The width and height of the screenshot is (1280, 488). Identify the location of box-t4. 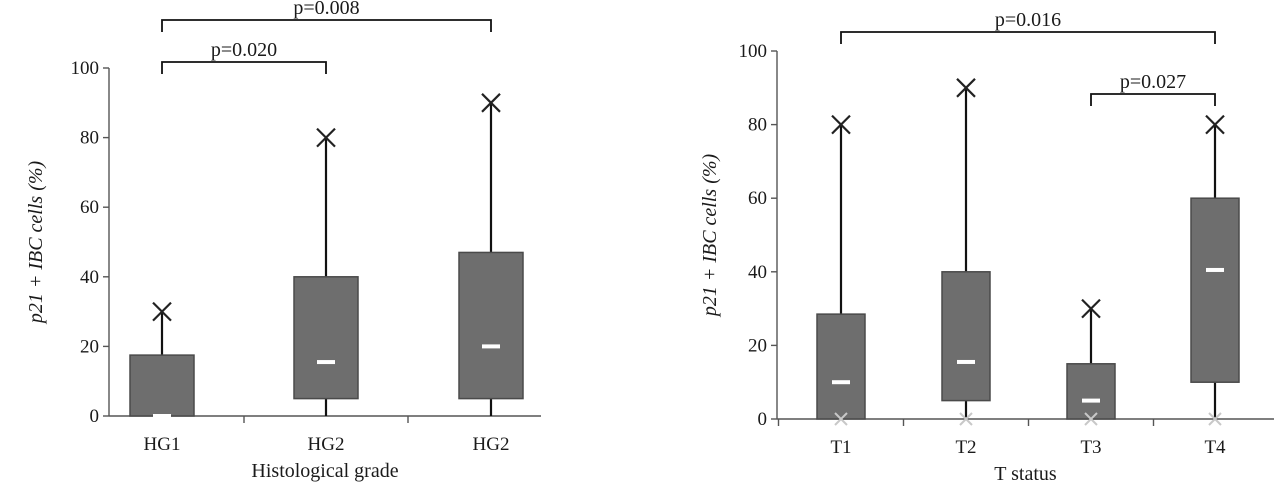
(1215, 270).